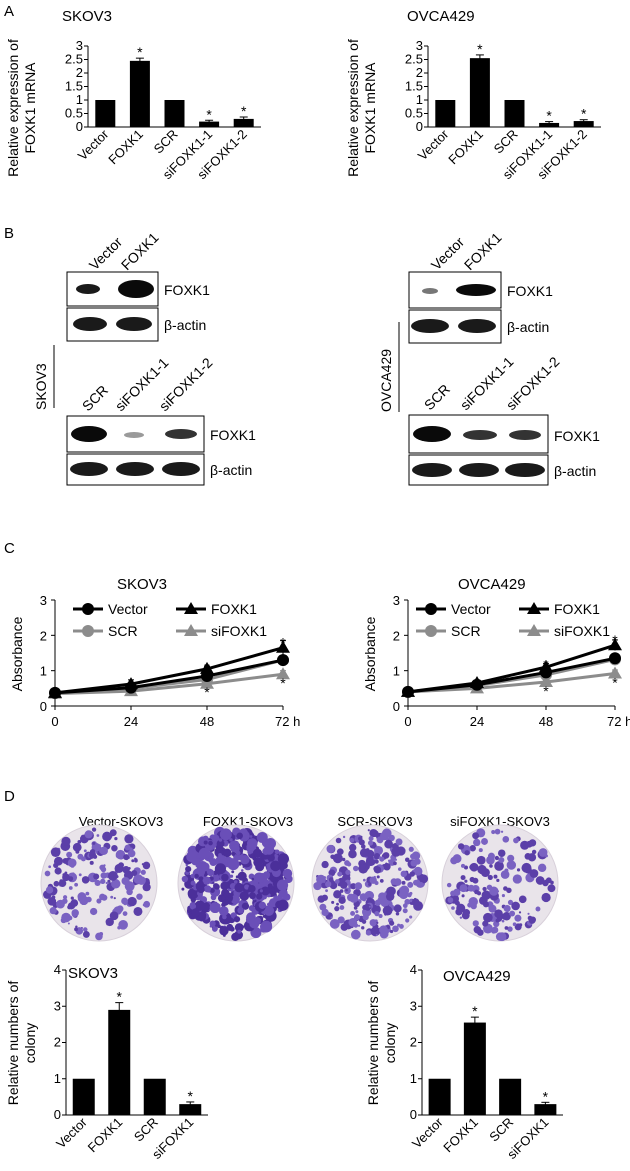  I want to click on y-tick-label: 1.5, so click(74, 86).